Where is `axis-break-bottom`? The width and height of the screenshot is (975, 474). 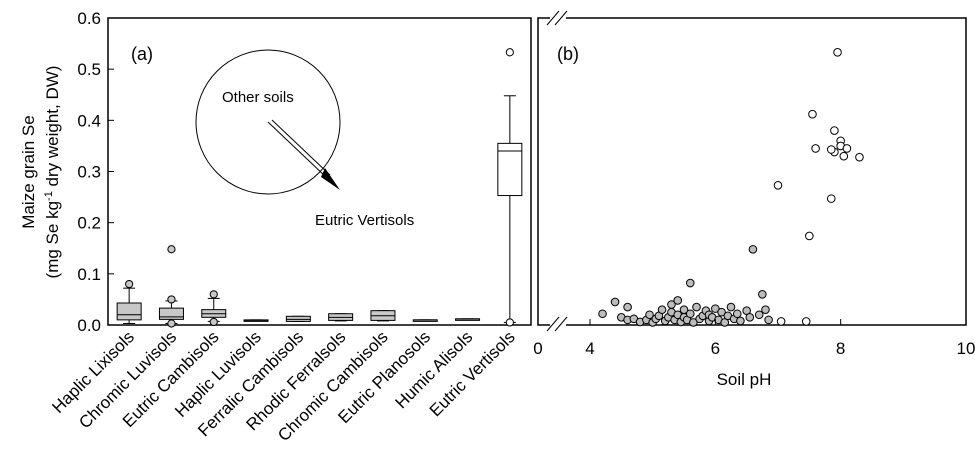 axis-break-bottom is located at coordinates (557, 324).